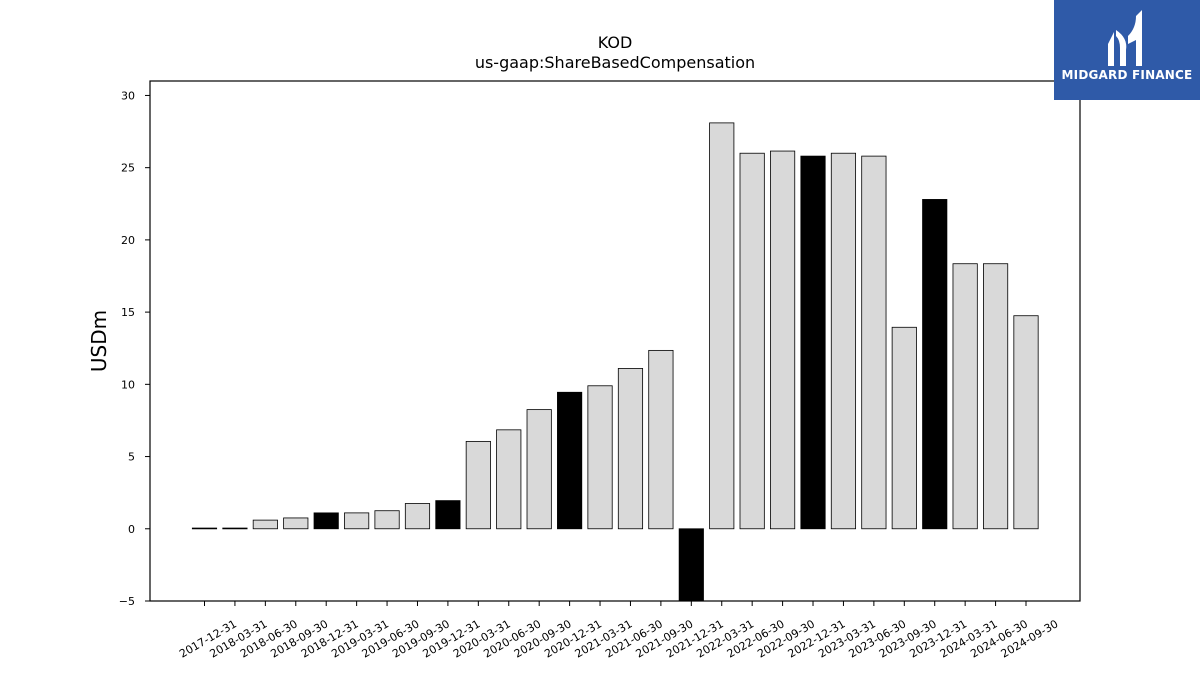  Describe the element at coordinates (128, 168) in the screenshot. I see `y-tick-label: 25` at that location.